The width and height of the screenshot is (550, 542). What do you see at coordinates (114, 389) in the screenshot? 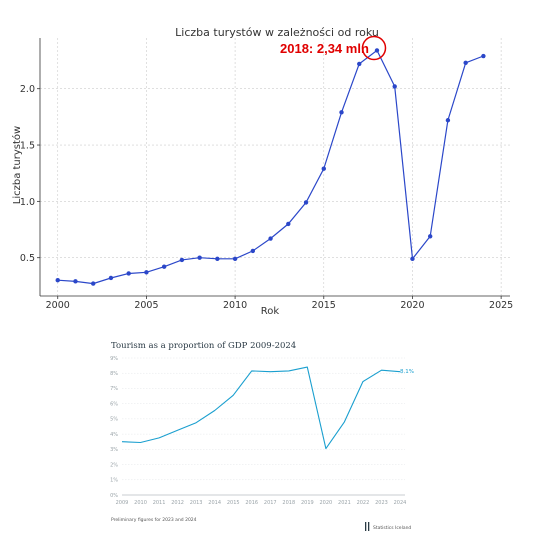
I see `y-tick-label: 7%` at bounding box center [114, 389].